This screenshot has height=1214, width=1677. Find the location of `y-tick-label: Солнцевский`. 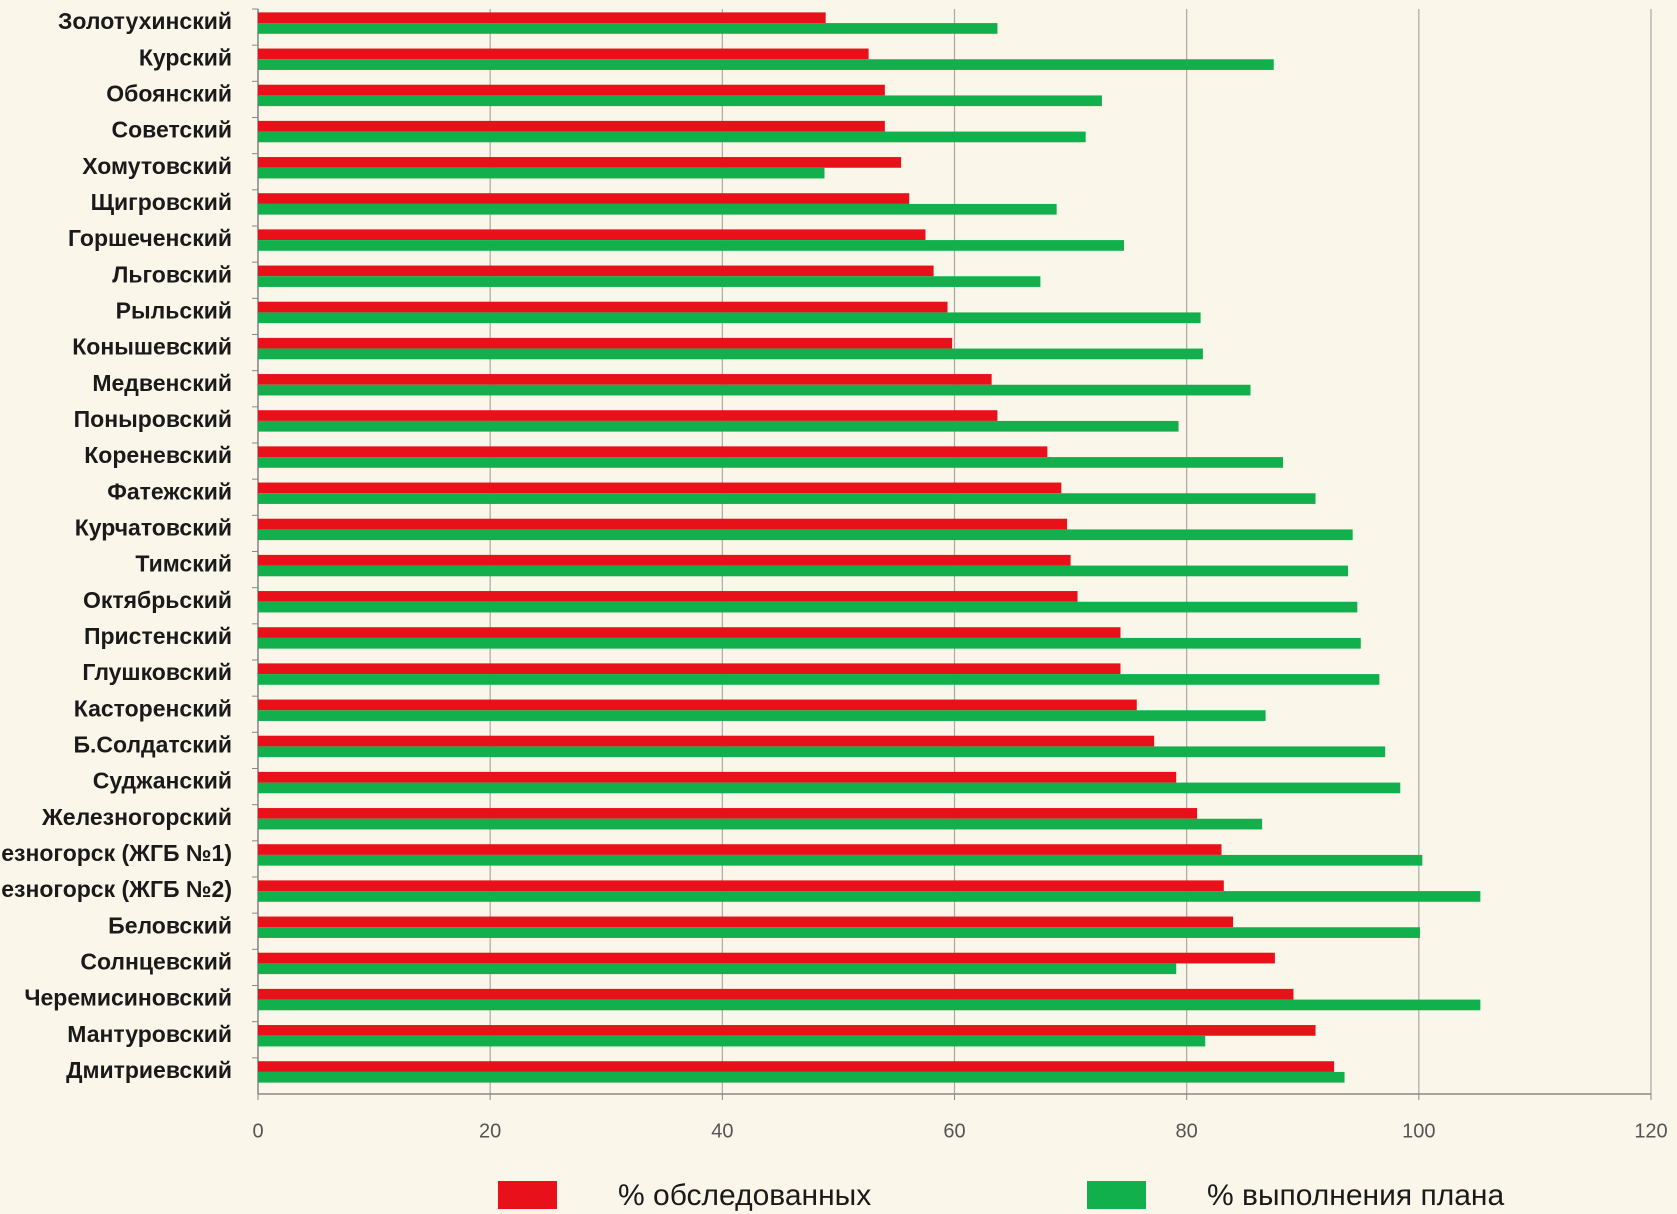

y-tick-label: Солнцевский is located at coordinates (156, 961).